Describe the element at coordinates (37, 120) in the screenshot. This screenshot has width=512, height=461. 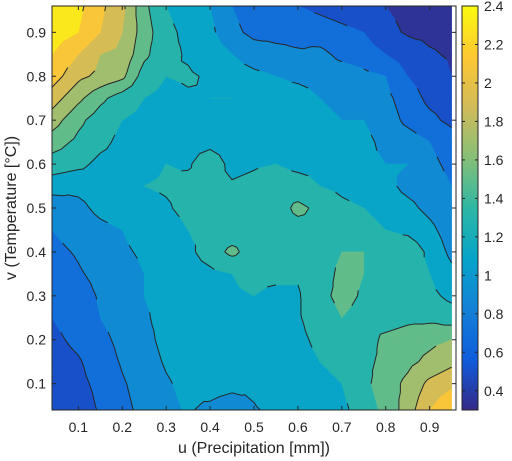
I see `y-tick-label: 0.7` at that location.